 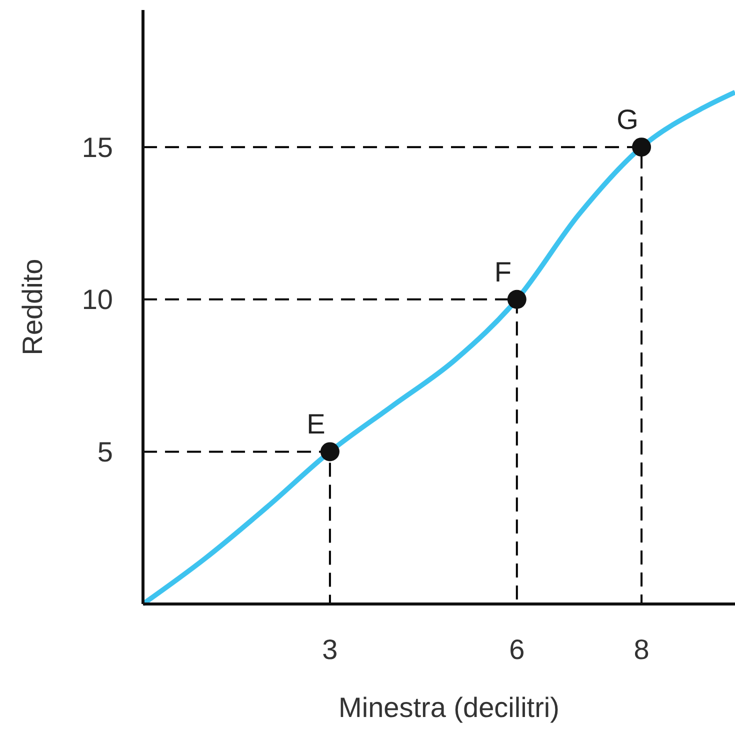 What do you see at coordinates (503, 272) in the screenshot?
I see `annotation: F` at bounding box center [503, 272].